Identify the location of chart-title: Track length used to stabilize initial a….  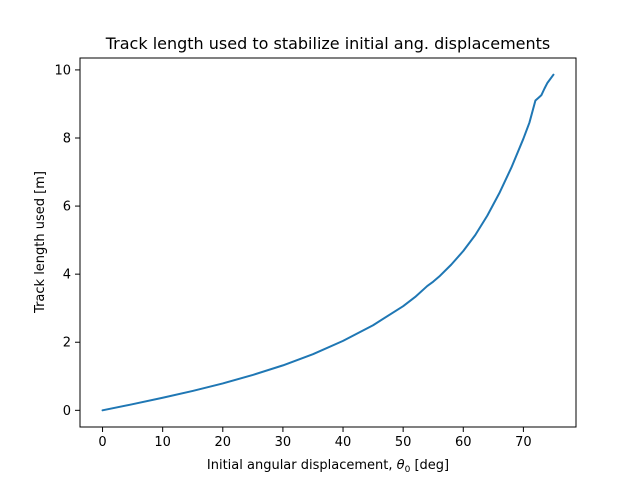
(328, 43).